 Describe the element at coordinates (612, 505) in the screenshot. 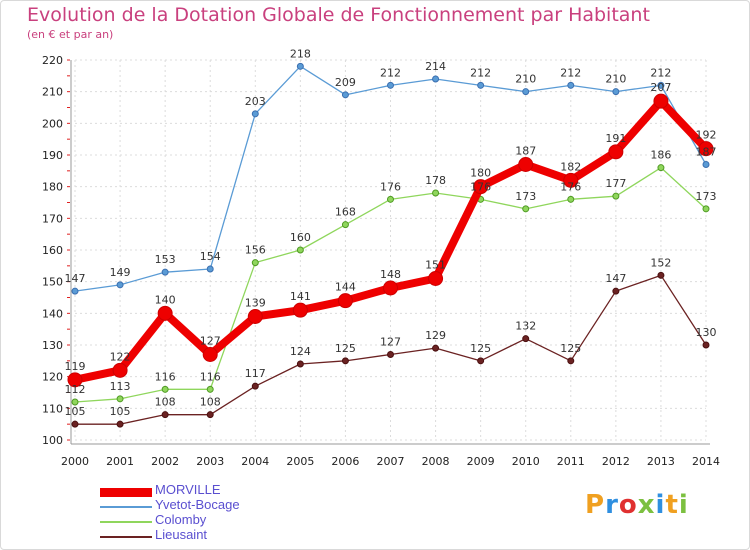

I see `logo-letter: r` at that location.